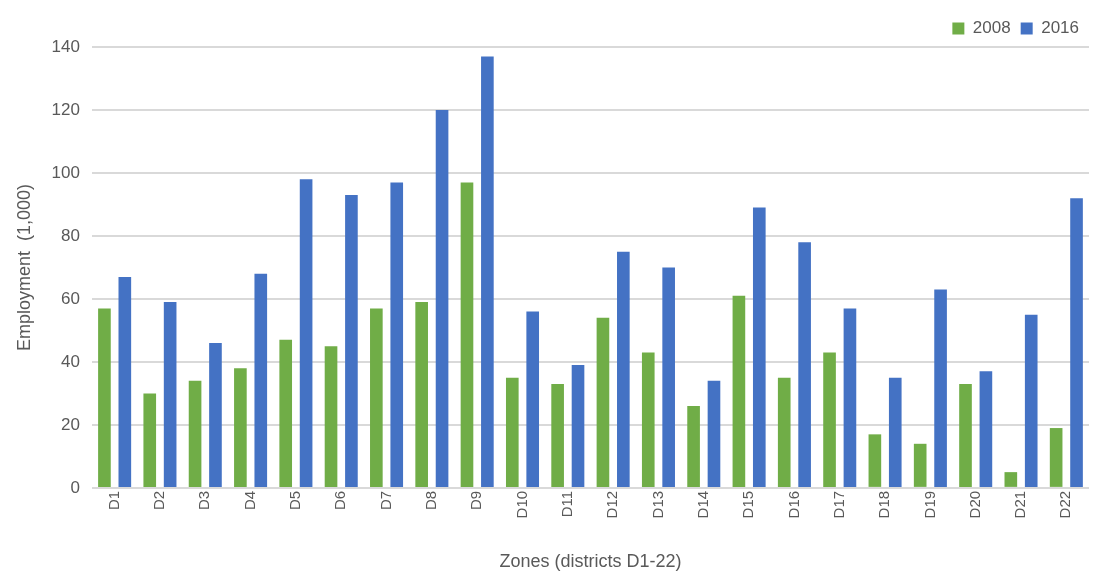 This screenshot has width=1099, height=582. What do you see at coordinates (113, 500) in the screenshot?
I see `x-tick-label: D1` at bounding box center [113, 500].